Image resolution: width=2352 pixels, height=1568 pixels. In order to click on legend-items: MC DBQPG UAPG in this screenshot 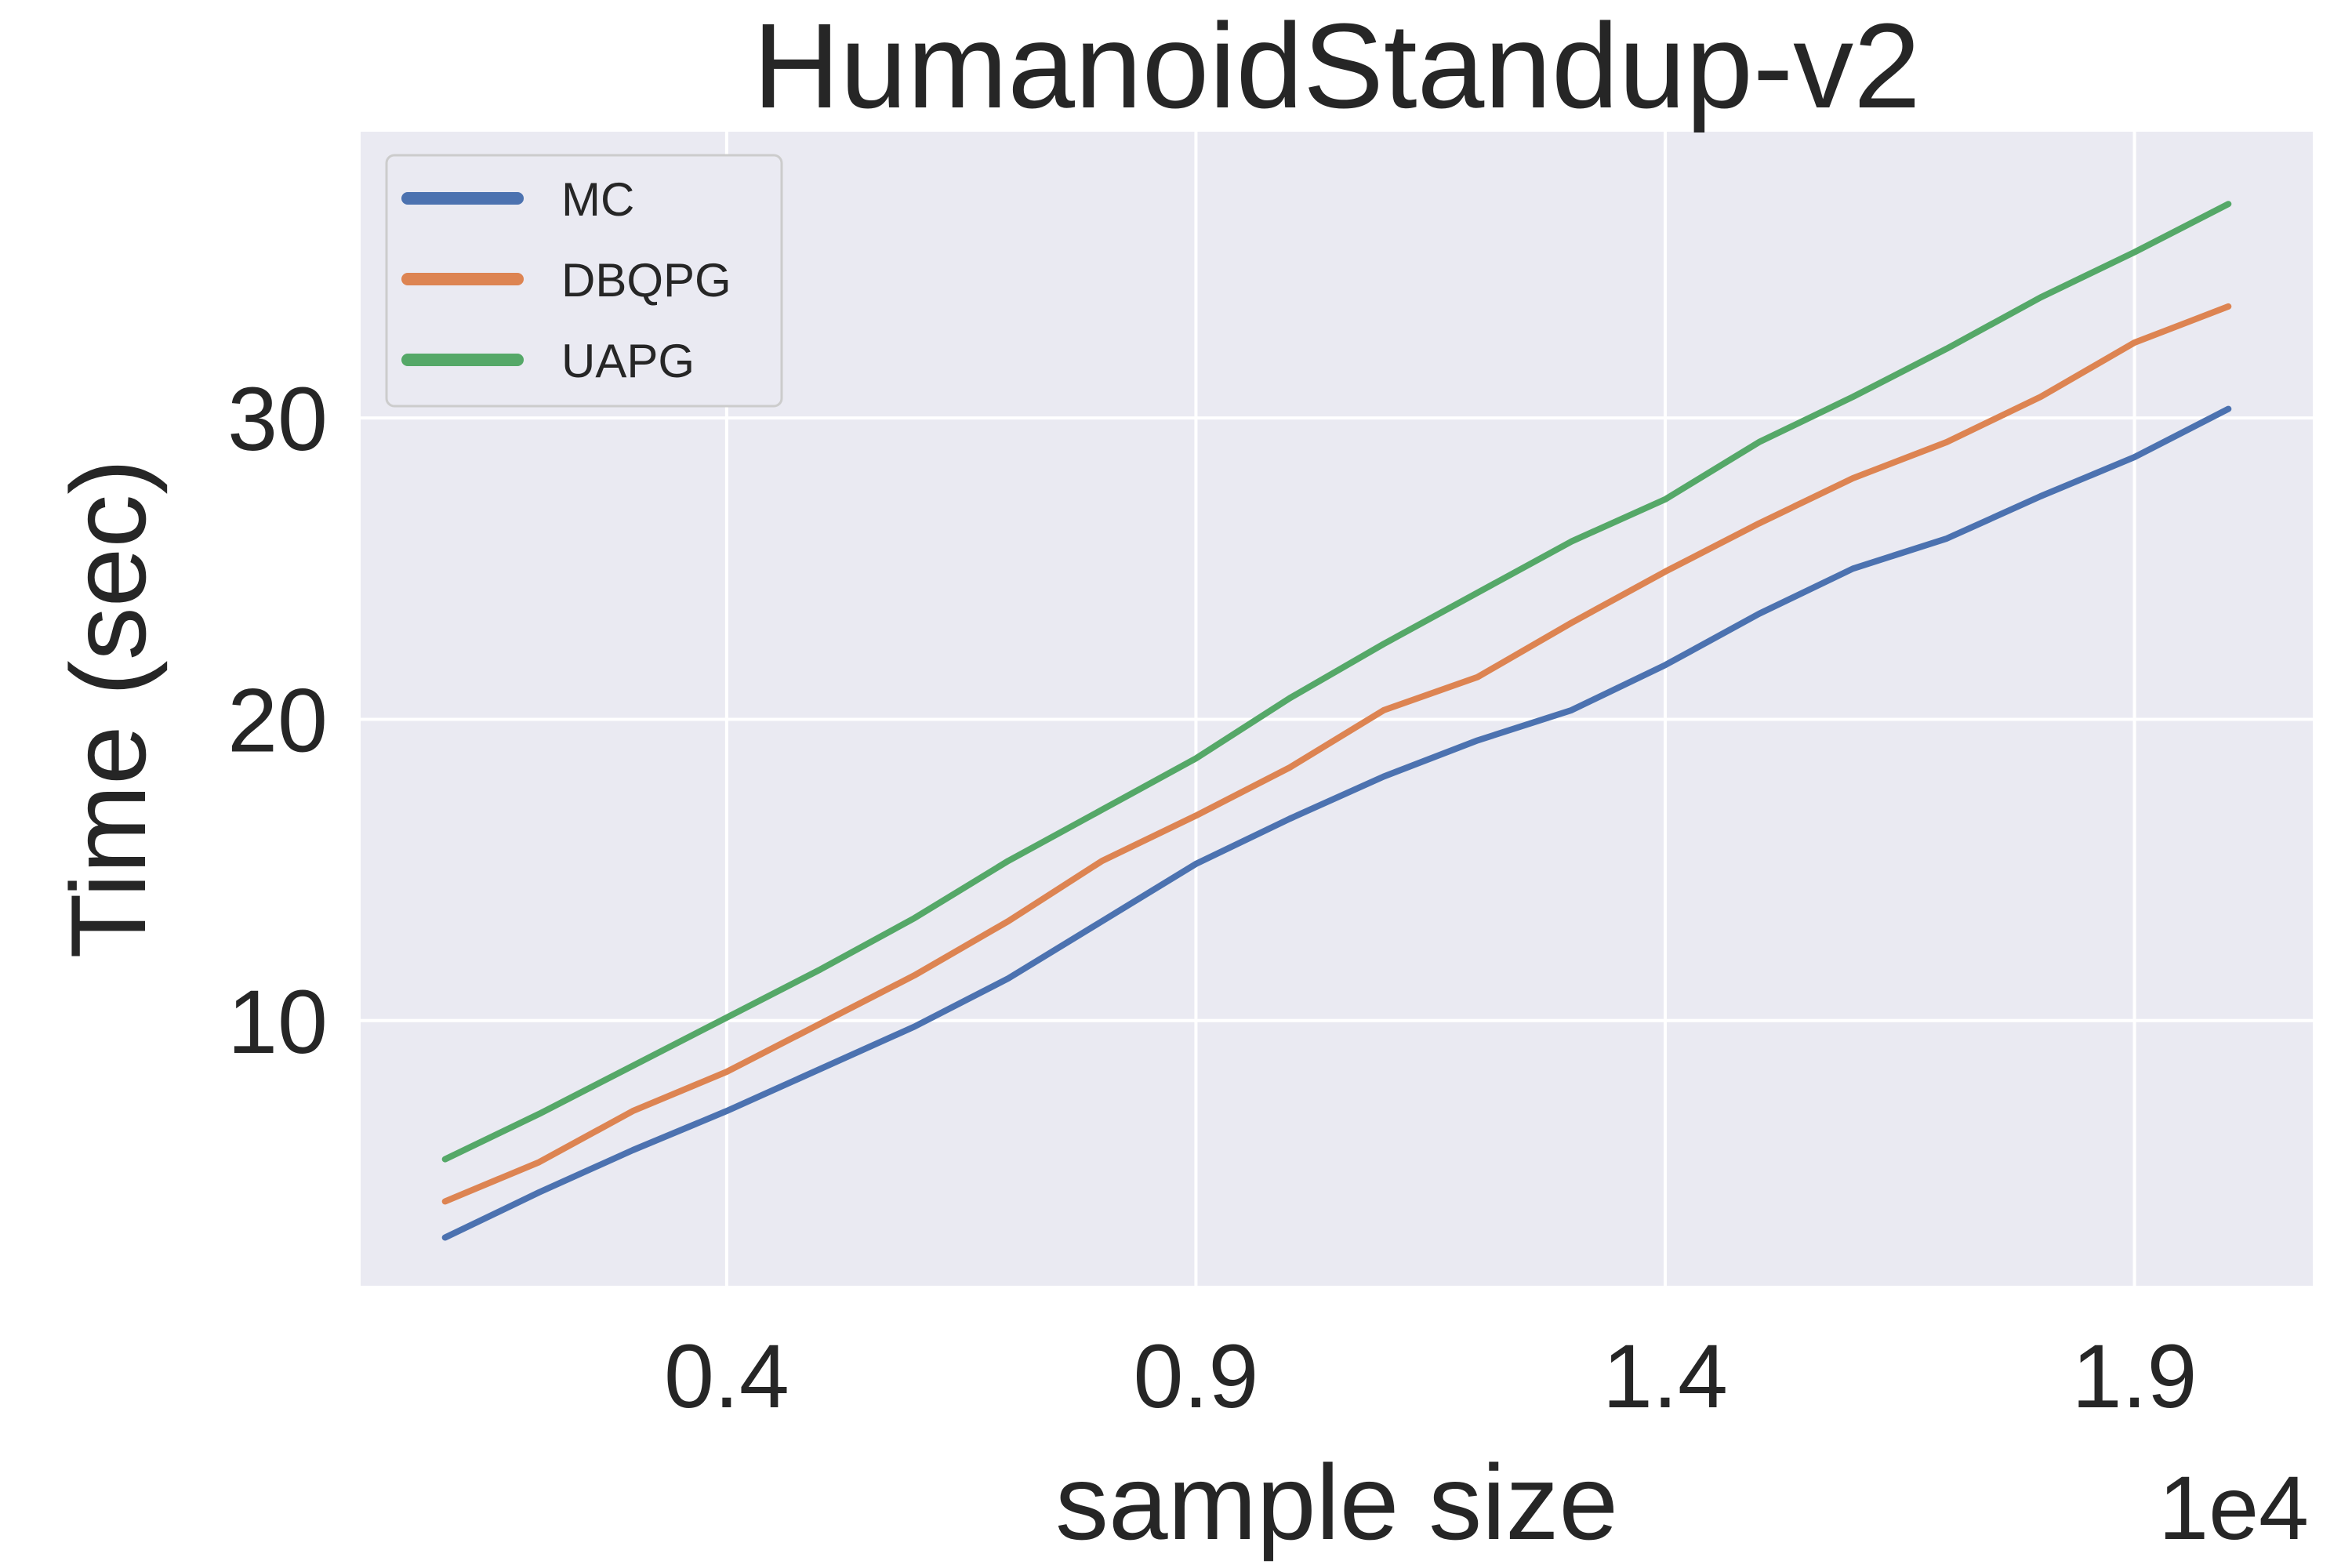, I will do `click(566, 280)`.